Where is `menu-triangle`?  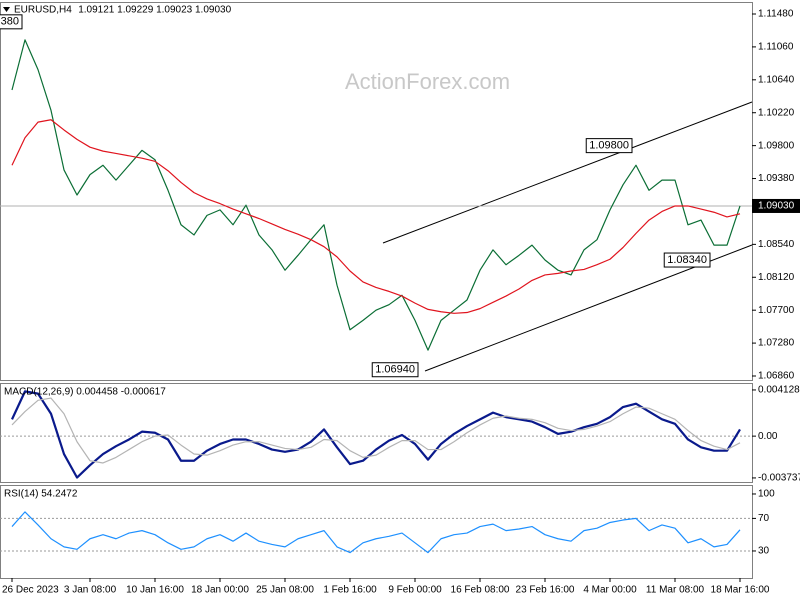 menu-triangle is located at coordinates (6, 9).